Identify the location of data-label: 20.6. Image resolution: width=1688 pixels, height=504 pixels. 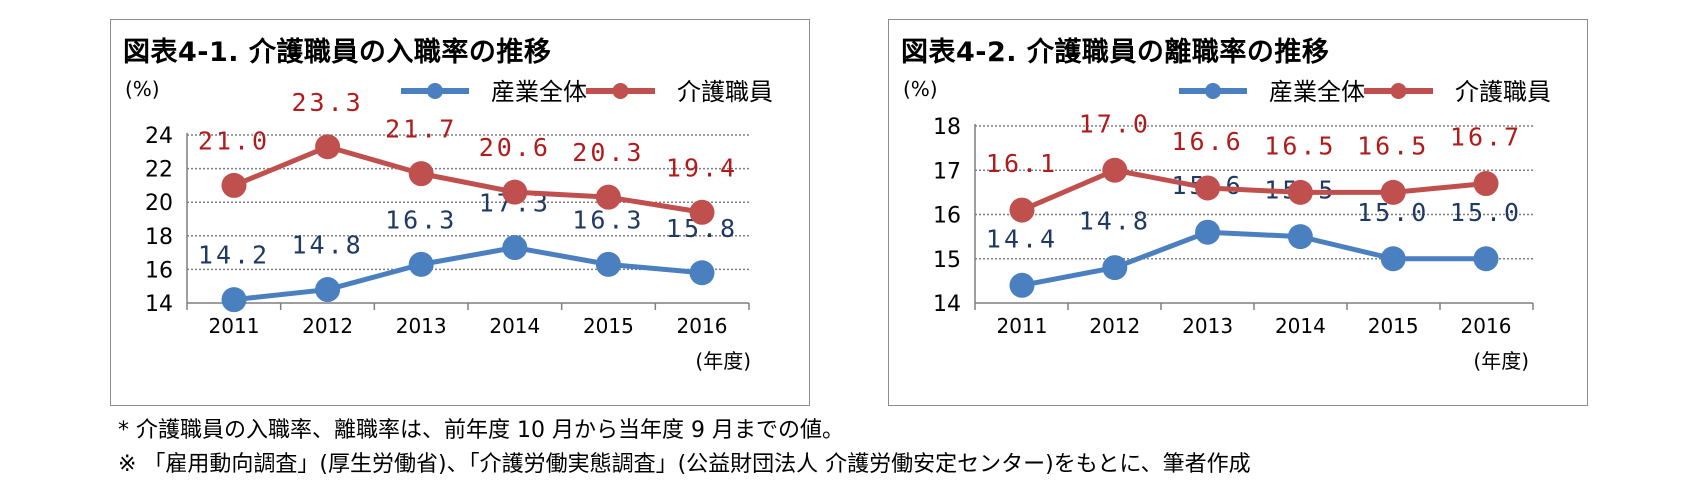
(515, 147).